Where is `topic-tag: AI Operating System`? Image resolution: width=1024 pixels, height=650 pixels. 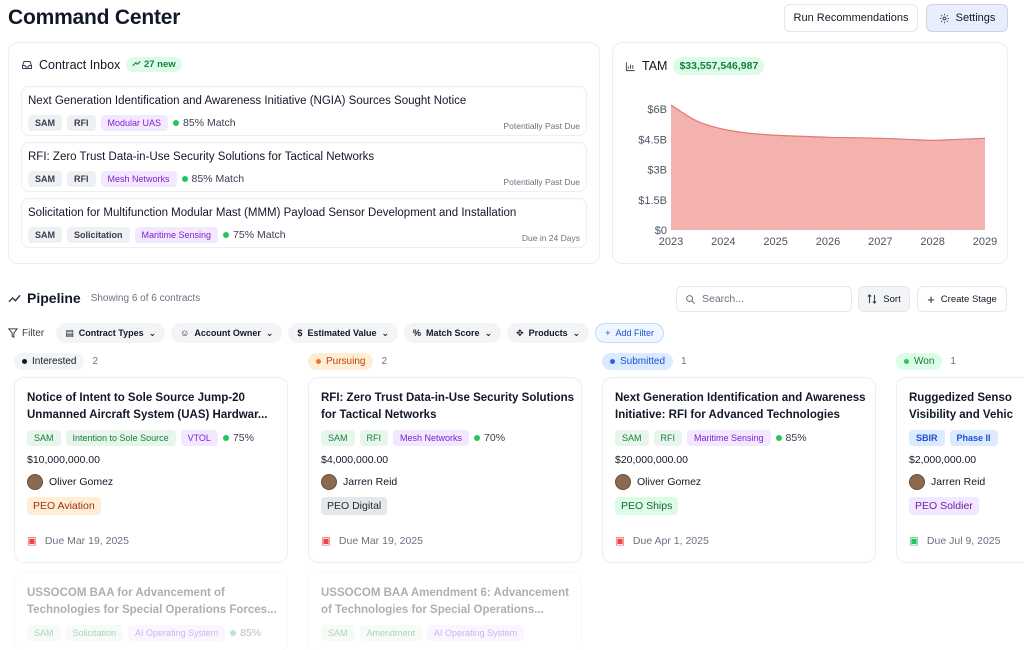 topic-tag: AI Operating System is located at coordinates (476, 633).